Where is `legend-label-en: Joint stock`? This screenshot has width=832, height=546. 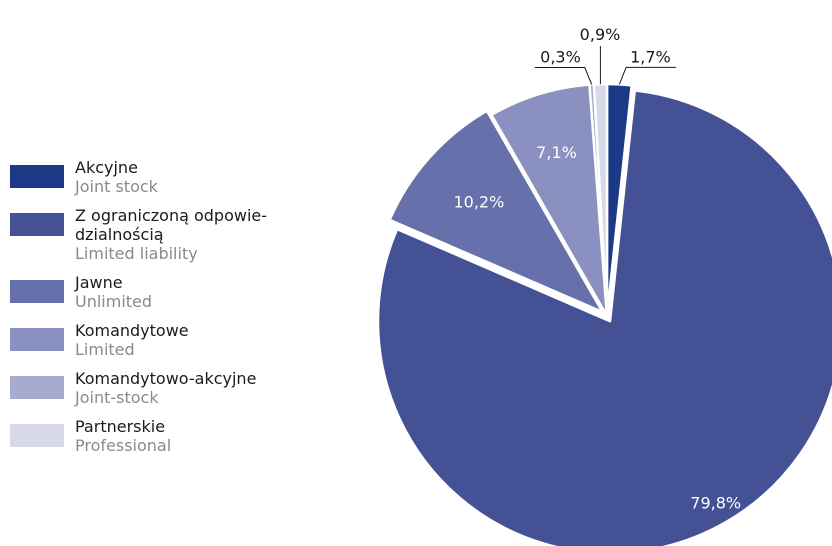
legend-label-en: Joint stock is located at coordinates (116, 186).